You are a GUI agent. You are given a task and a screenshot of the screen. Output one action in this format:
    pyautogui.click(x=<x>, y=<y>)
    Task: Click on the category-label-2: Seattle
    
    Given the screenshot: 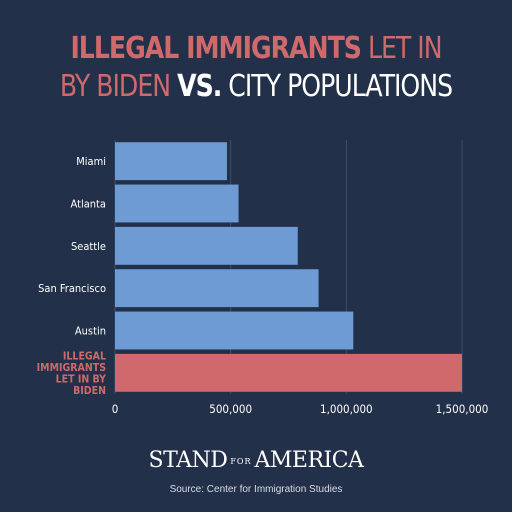 What is the action you would take?
    pyautogui.click(x=88, y=246)
    